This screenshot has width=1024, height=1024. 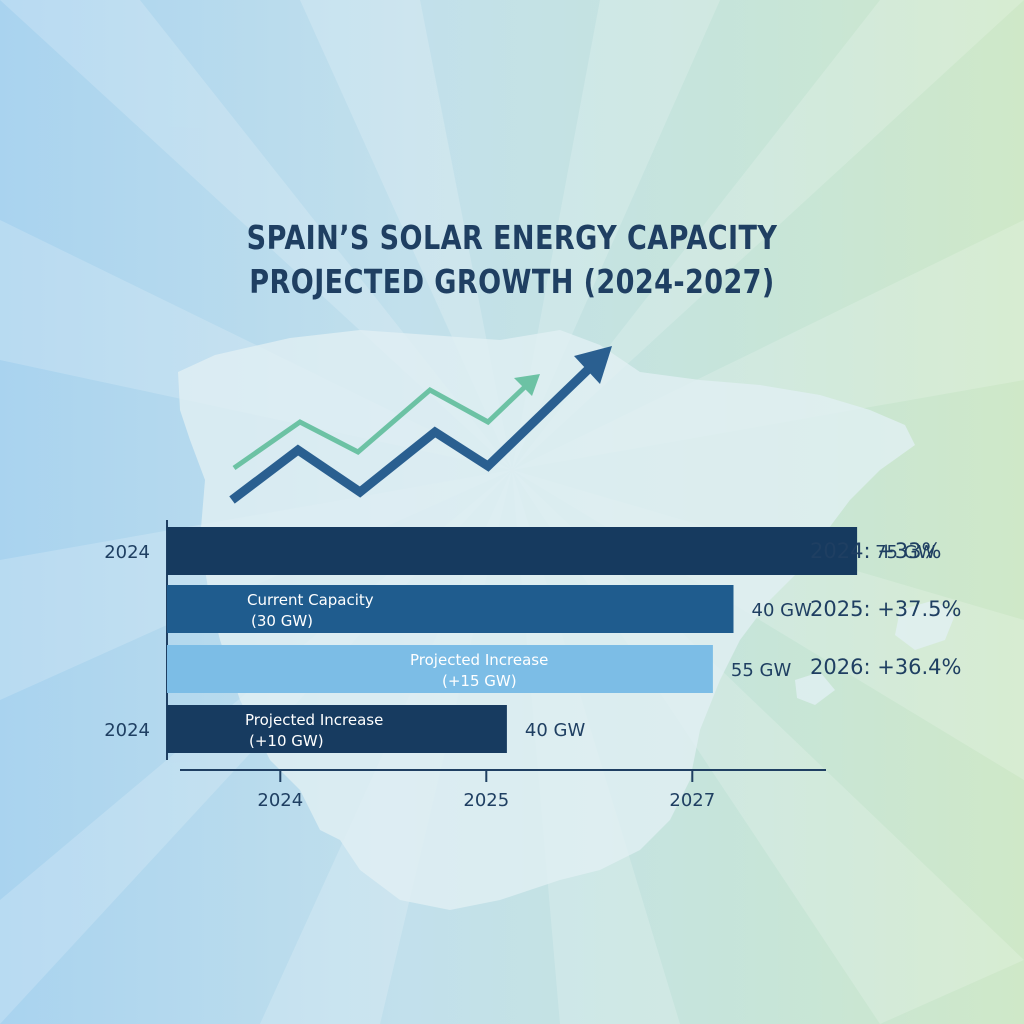 What do you see at coordinates (512, 237) in the screenshot?
I see `chart-title-line-1: SPAIN’S SOLAR ENERGY CAPACITY` at bounding box center [512, 237].